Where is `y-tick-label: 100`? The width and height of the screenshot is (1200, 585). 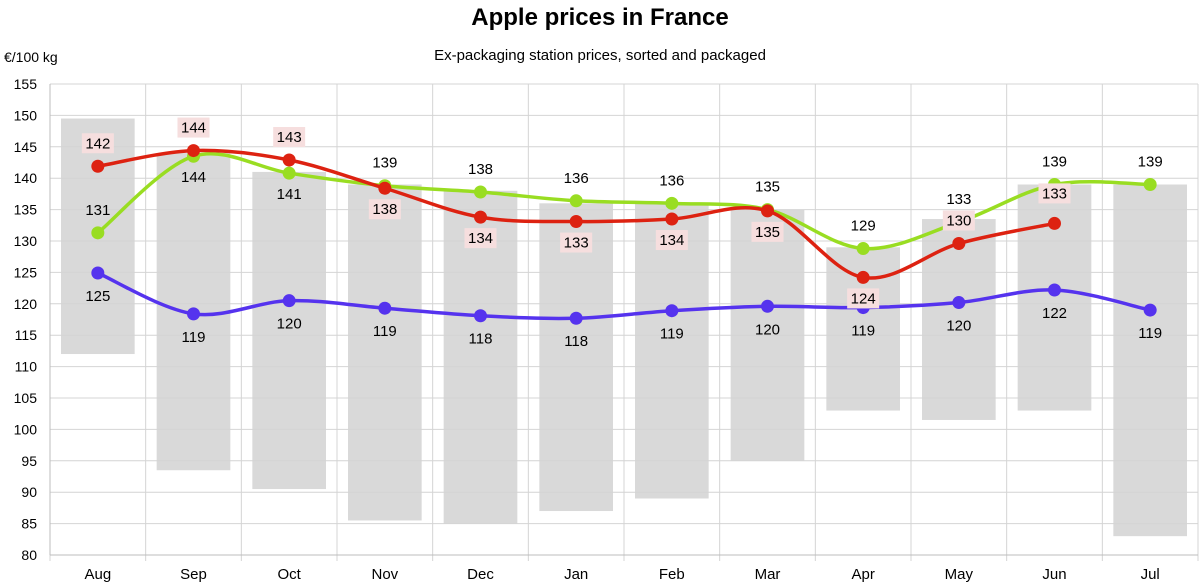
y-tick-label: 100 is located at coordinates (26, 429).